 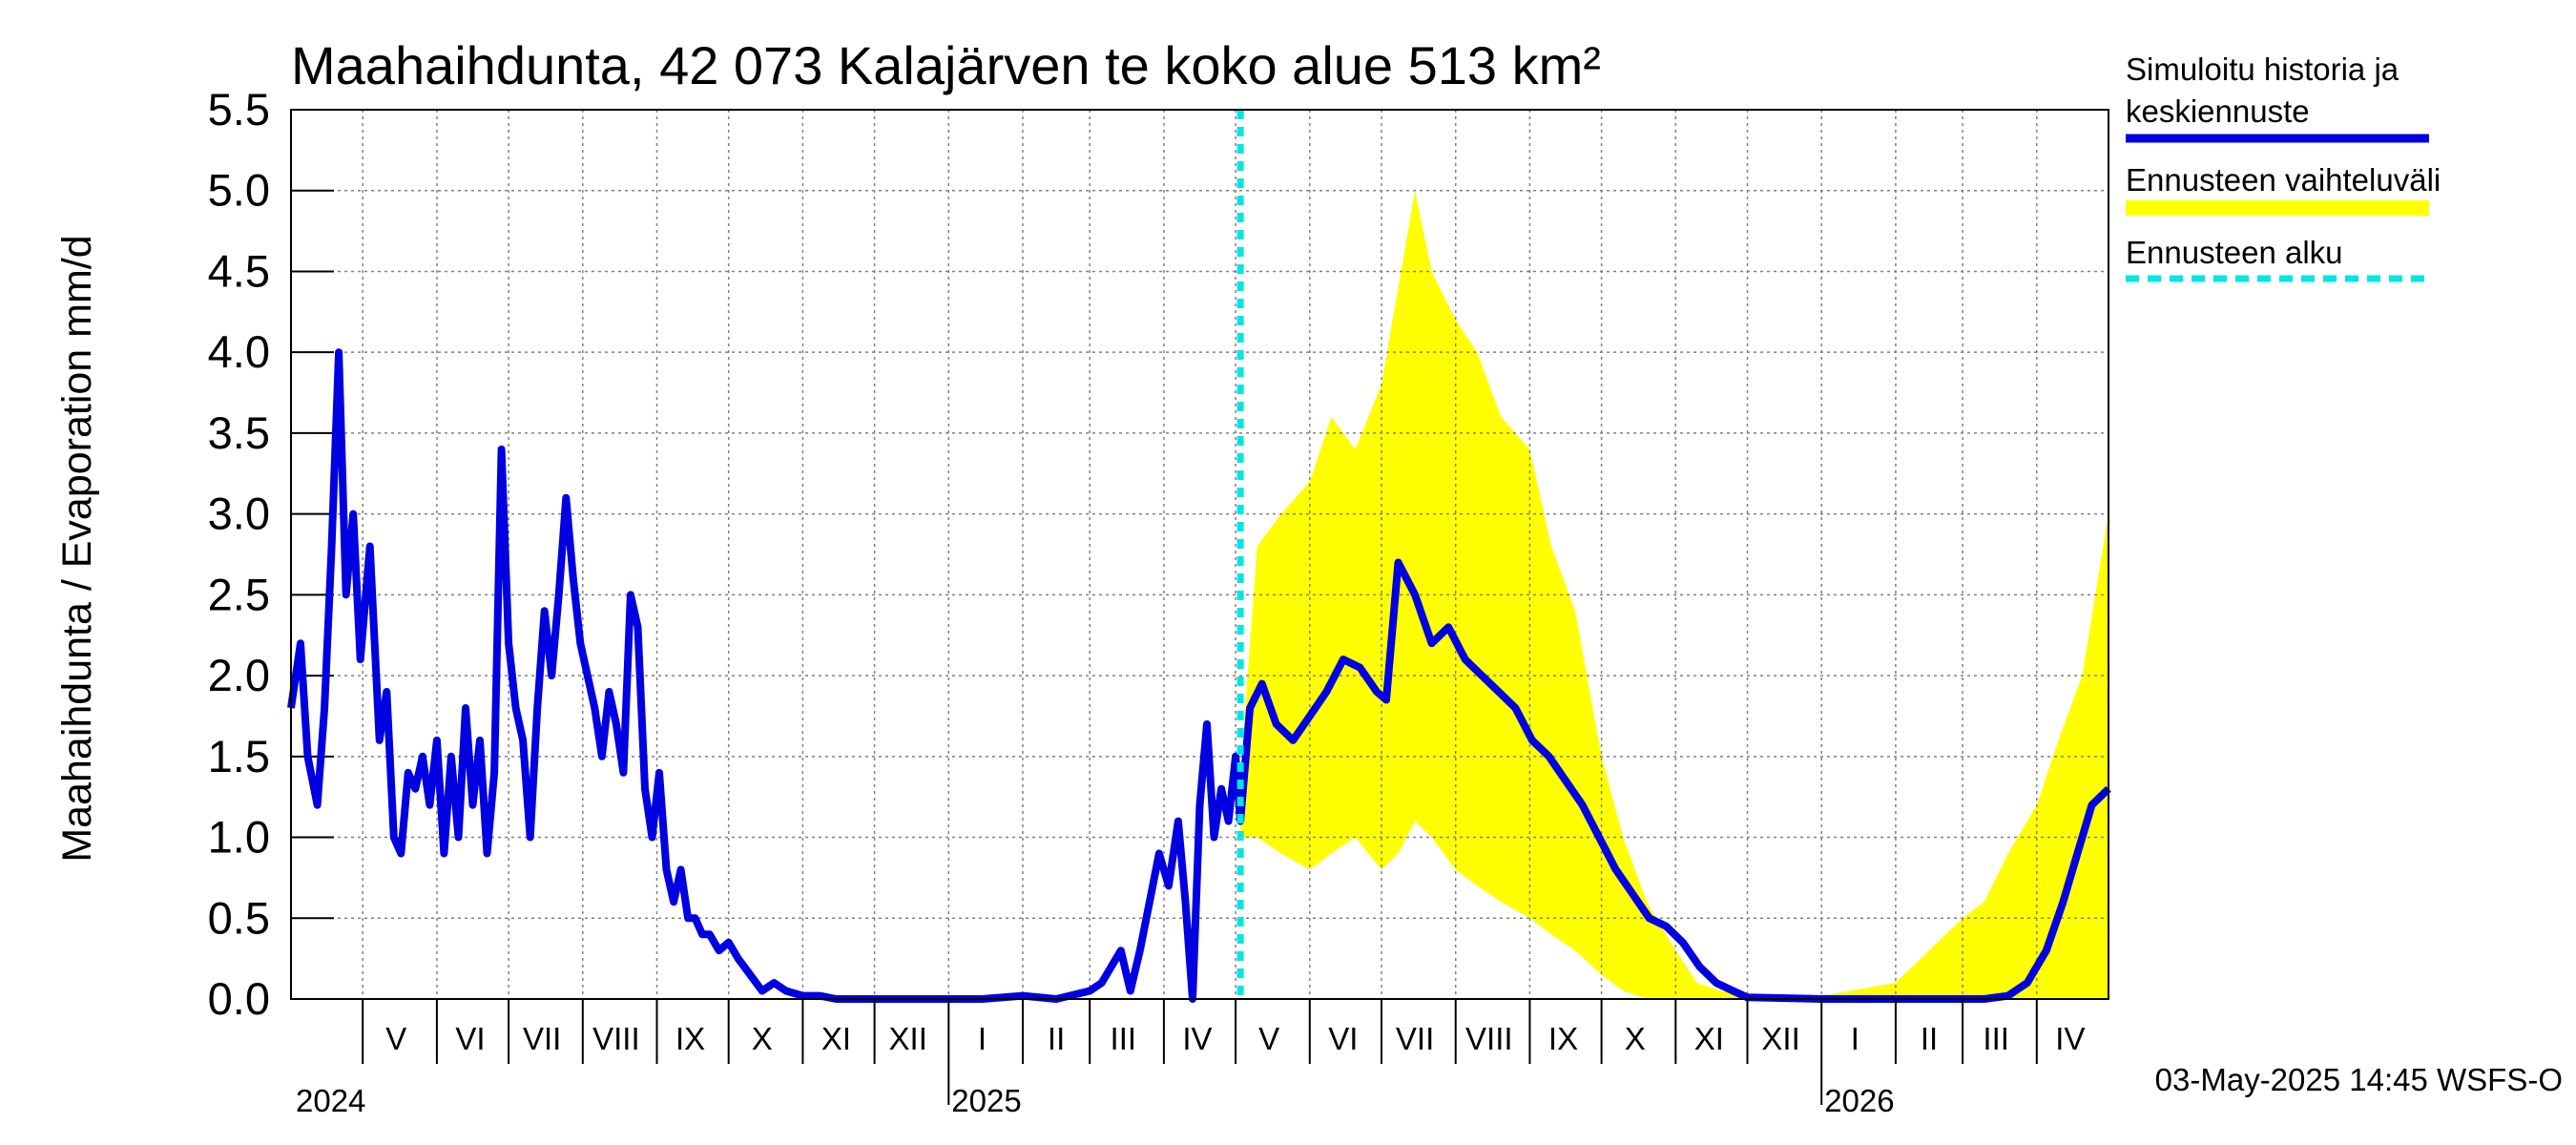 I want to click on y-tick-label: 4.0, so click(x=239, y=351).